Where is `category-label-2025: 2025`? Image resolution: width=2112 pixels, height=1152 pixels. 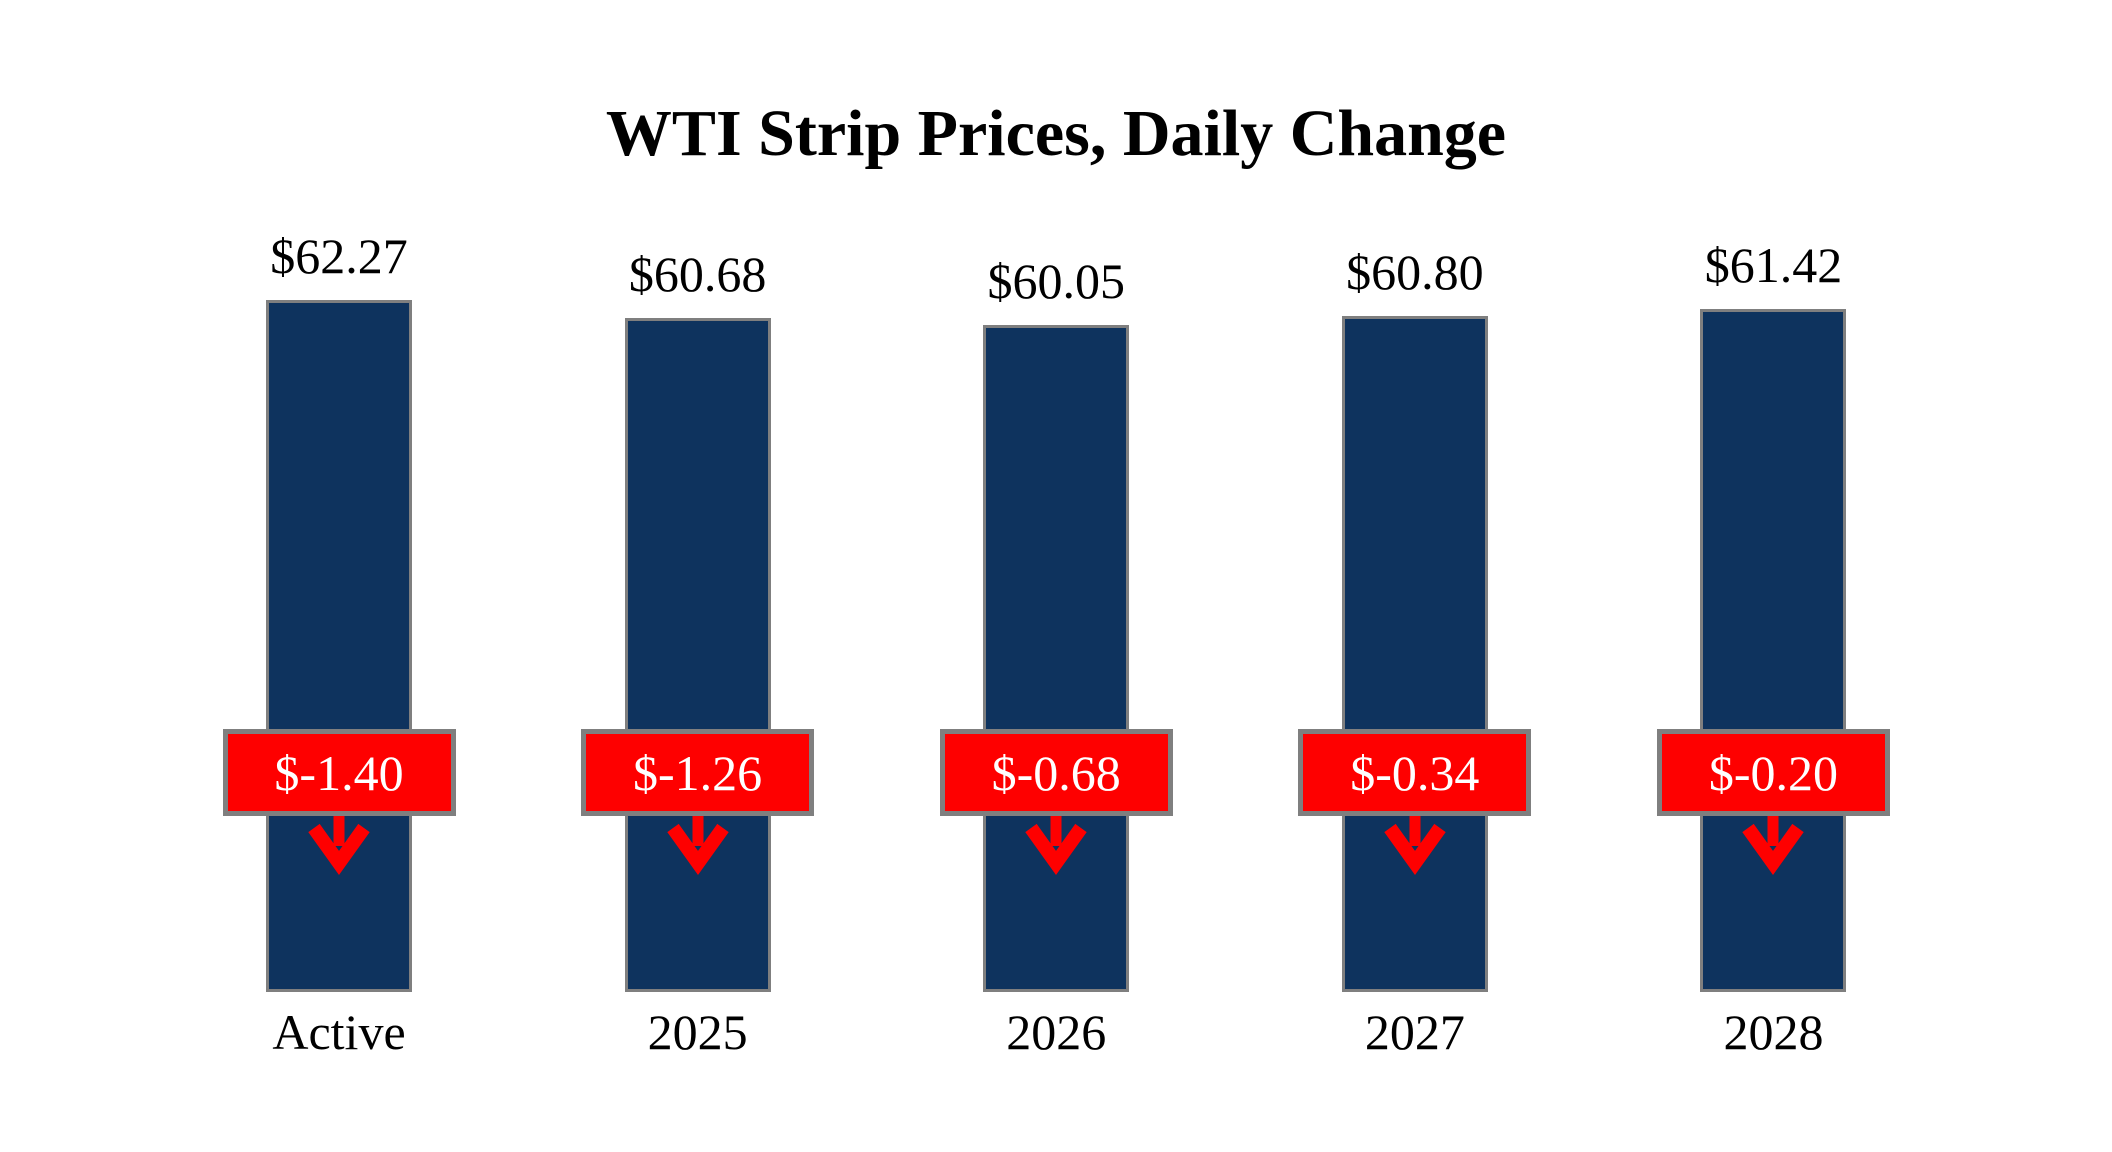
category-label-2025: 2025 is located at coordinates (697, 1032).